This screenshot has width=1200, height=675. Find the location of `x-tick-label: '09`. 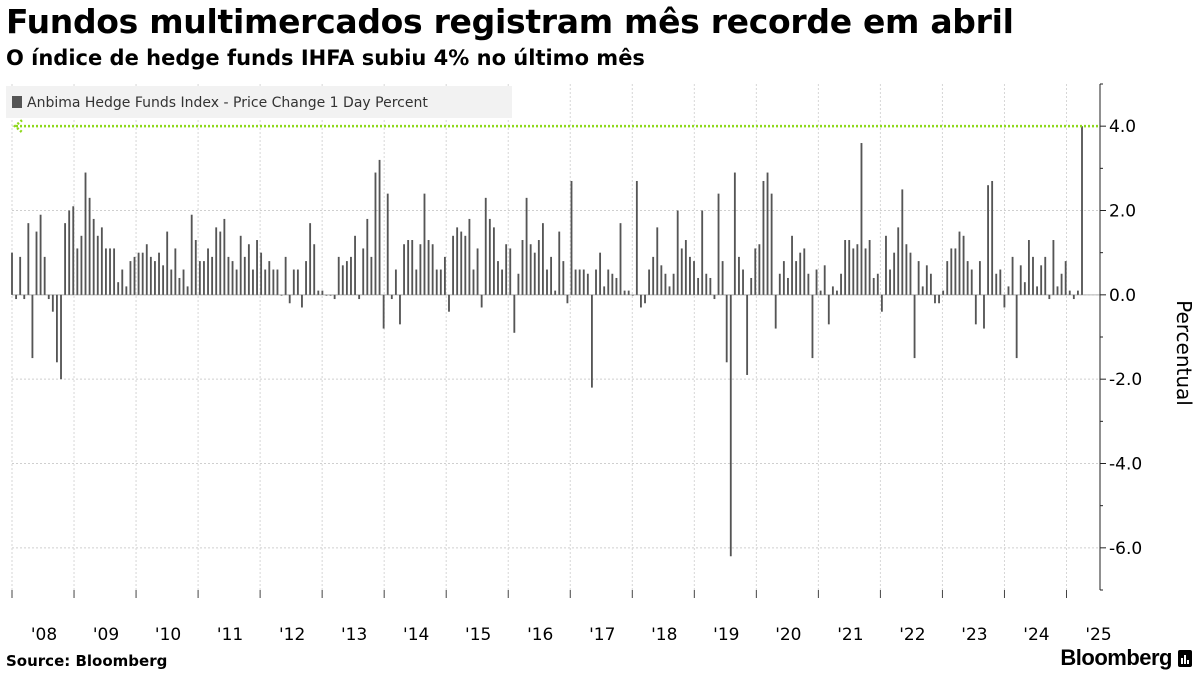

x-tick-label: '09 is located at coordinates (106, 635).